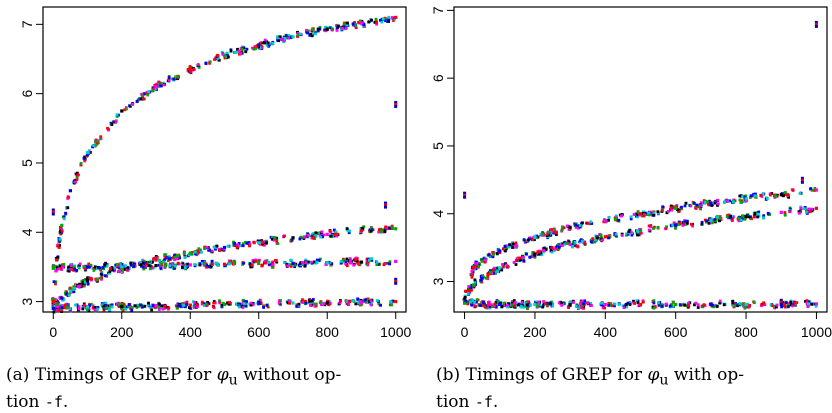 This screenshot has width=832, height=413. I want to click on x-tick-label: 800, so click(328, 332).